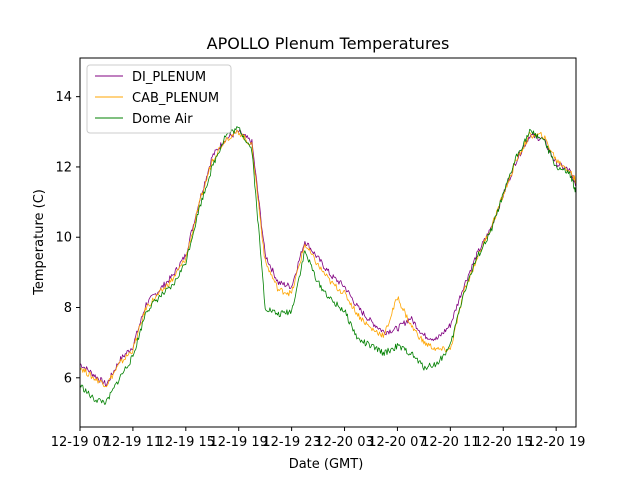  Describe the element at coordinates (186, 442) in the screenshot. I see `x-tick-label: 12-19 15` at that location.